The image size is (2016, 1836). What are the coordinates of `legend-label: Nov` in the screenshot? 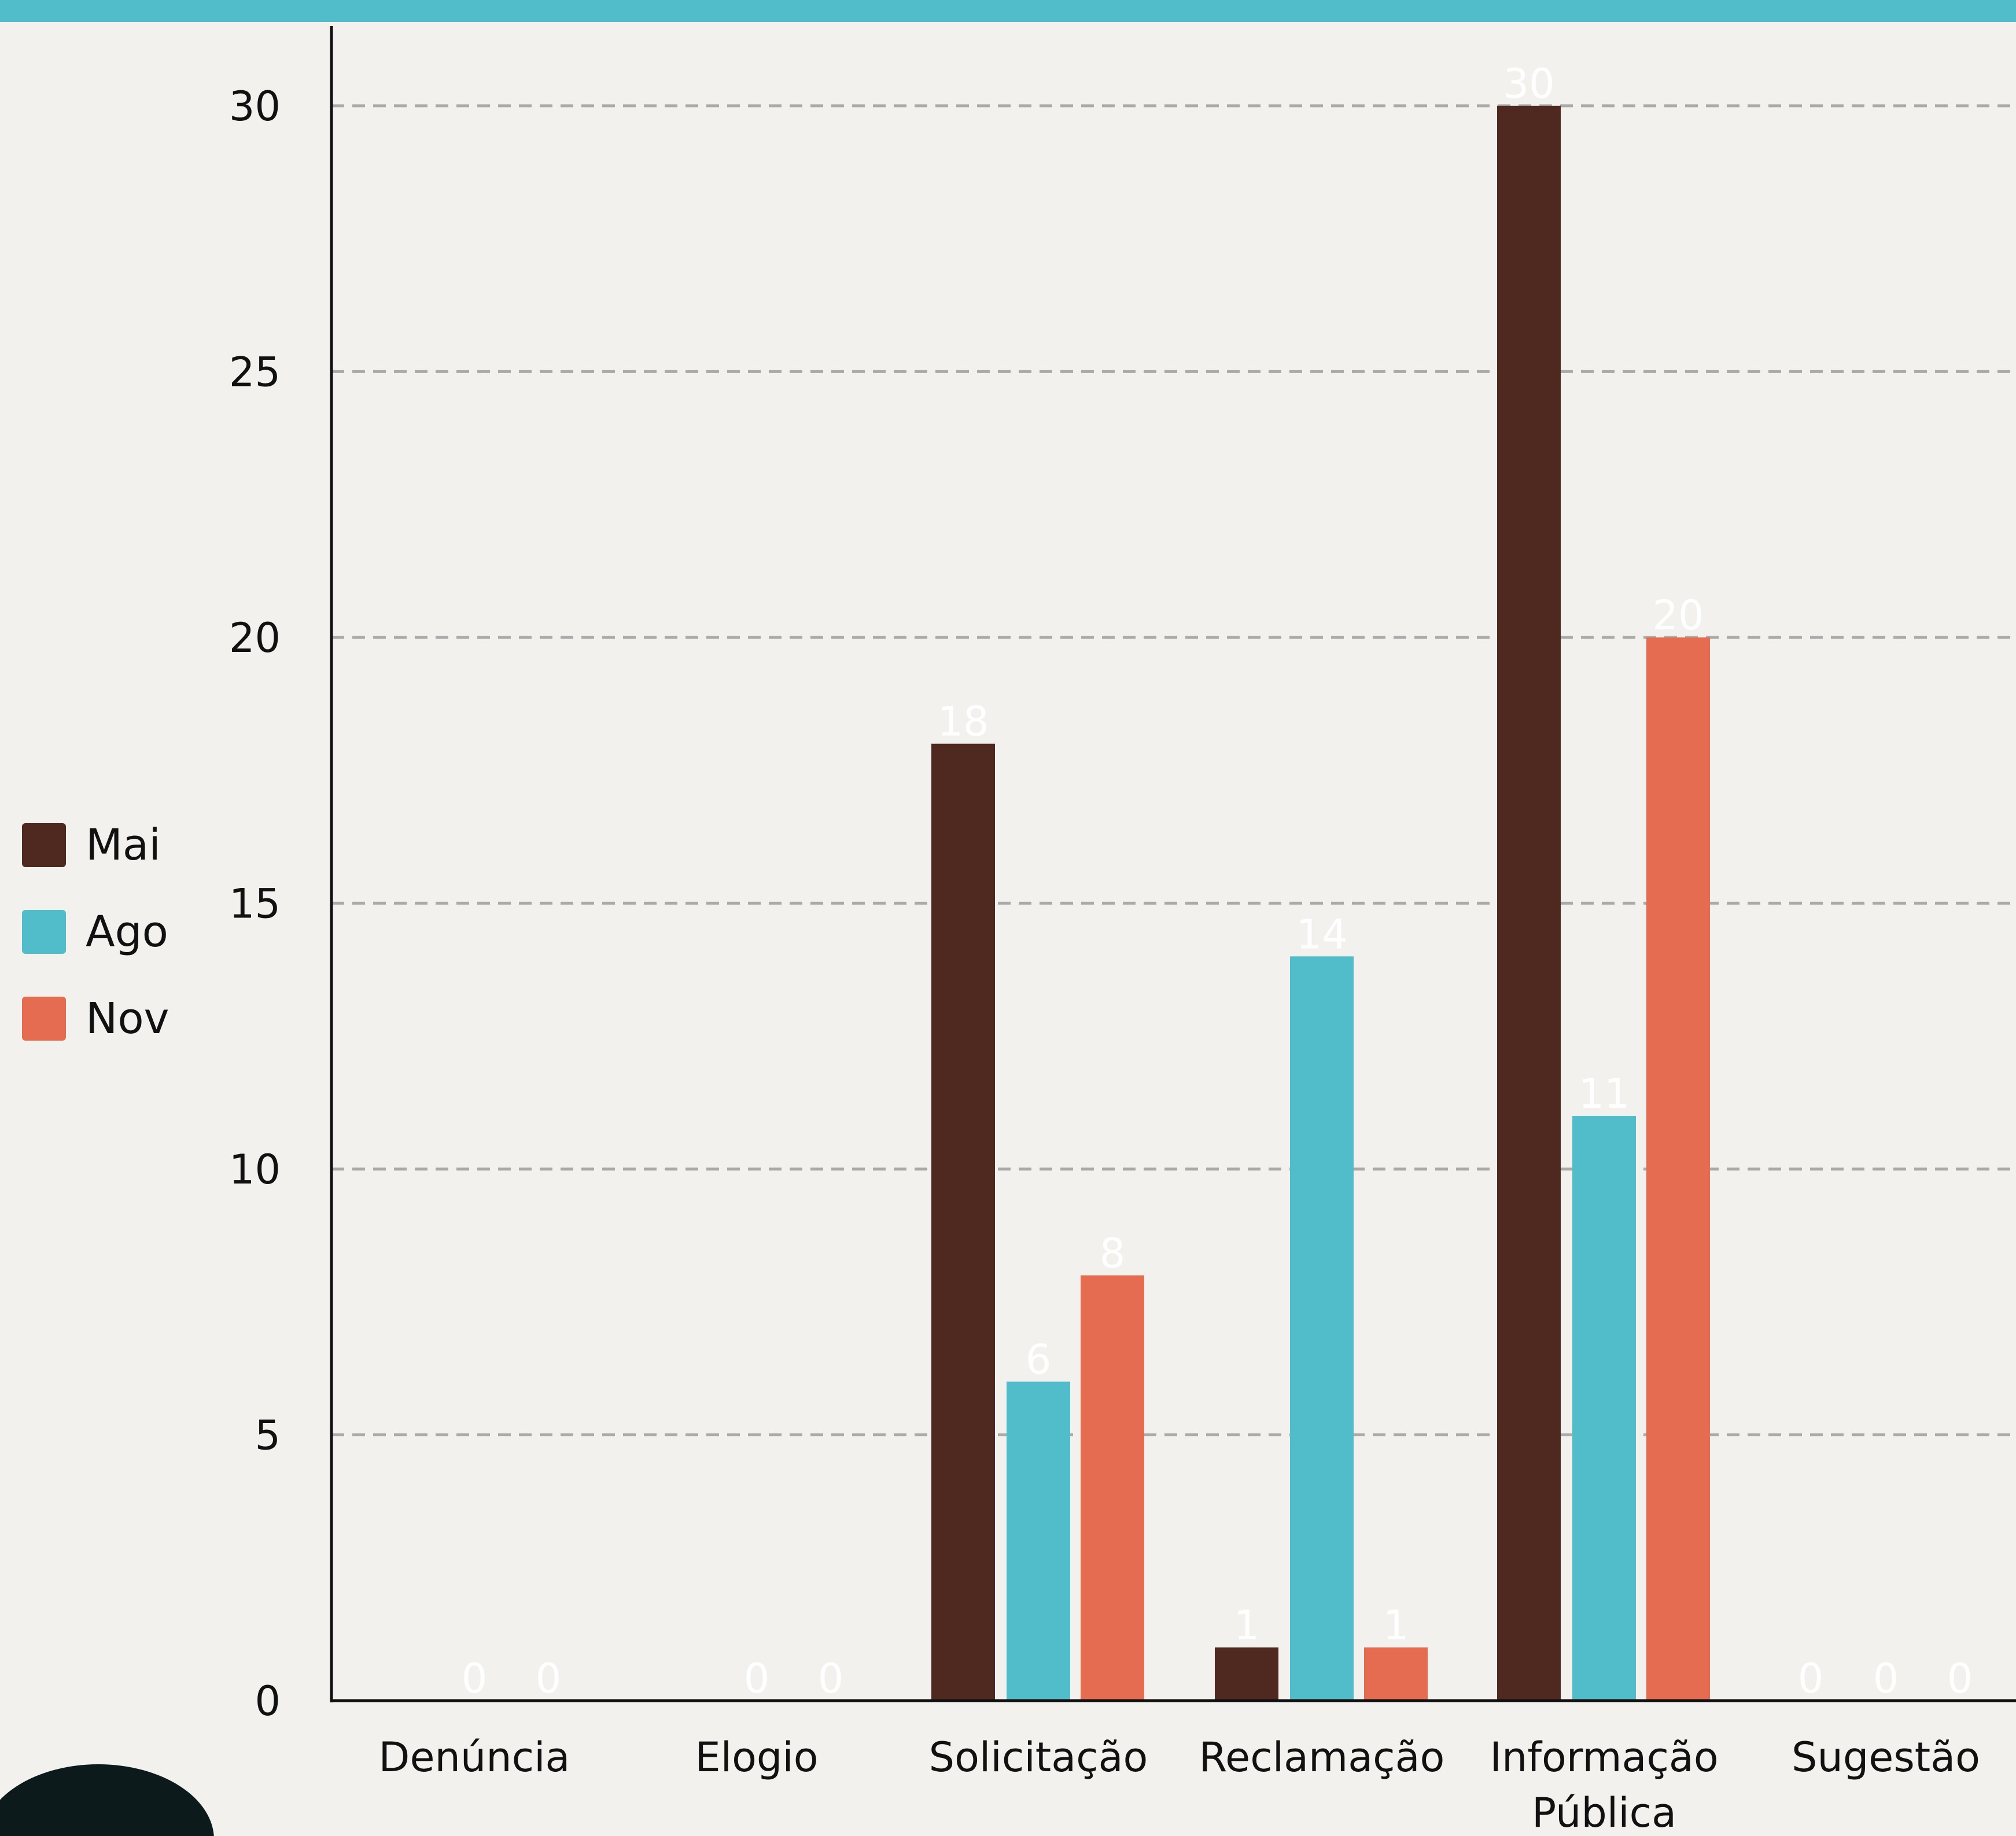 It's located at (127, 1019).